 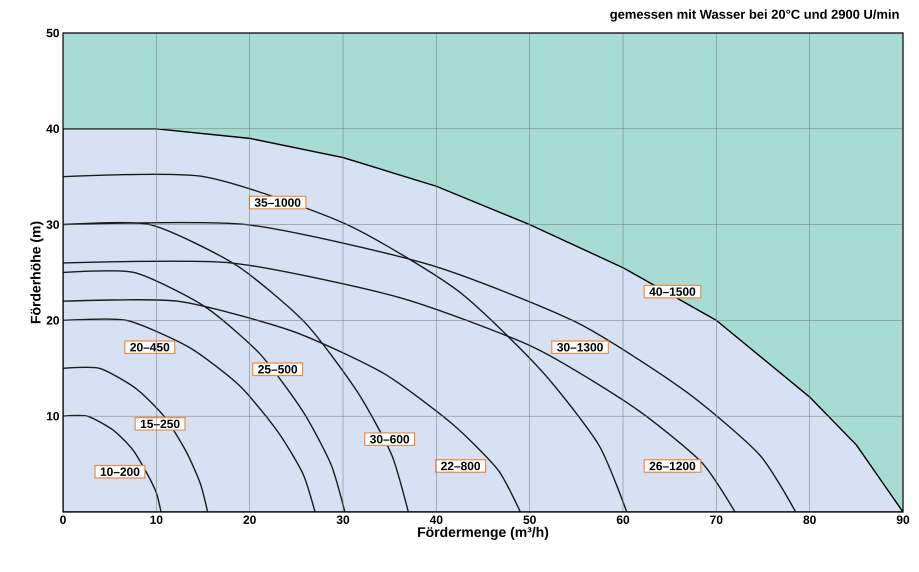 What do you see at coordinates (52, 320) in the screenshot?
I see `y-tick-label: 20` at bounding box center [52, 320].